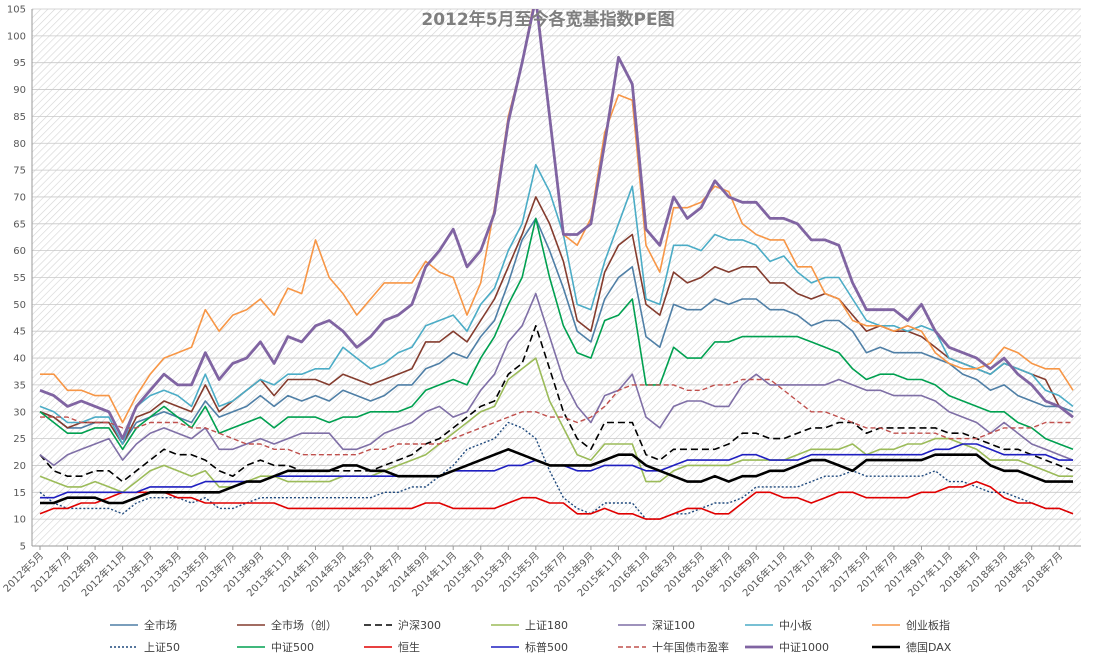 Image resolution: width=1099 pixels, height=659 pixels. I want to click on y-tick-label: 15, so click(19, 493).